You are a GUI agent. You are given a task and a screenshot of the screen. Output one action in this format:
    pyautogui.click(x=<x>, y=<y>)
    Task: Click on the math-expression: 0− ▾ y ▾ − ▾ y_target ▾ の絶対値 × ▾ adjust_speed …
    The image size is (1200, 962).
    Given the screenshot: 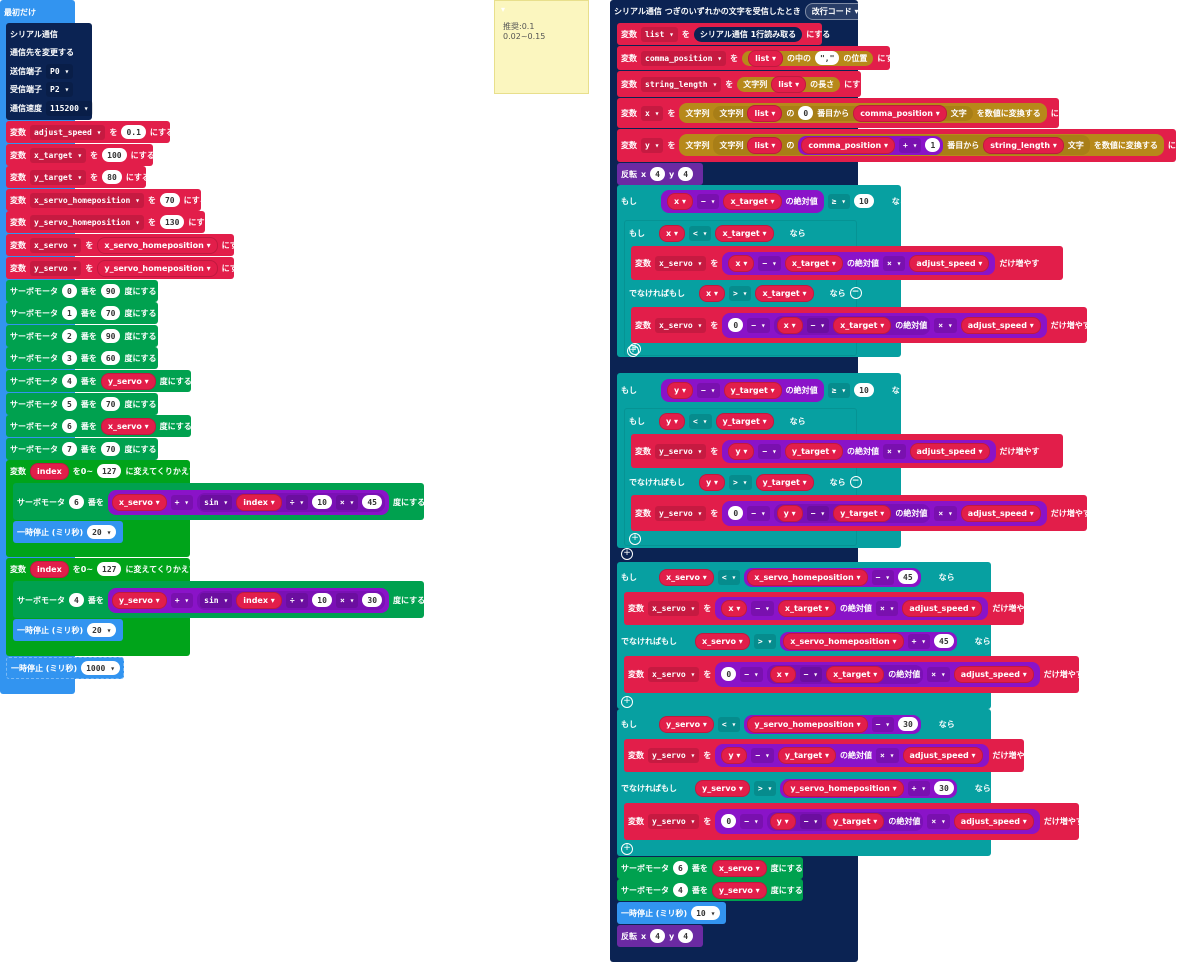 What is the action you would take?
    pyautogui.click(x=877, y=821)
    